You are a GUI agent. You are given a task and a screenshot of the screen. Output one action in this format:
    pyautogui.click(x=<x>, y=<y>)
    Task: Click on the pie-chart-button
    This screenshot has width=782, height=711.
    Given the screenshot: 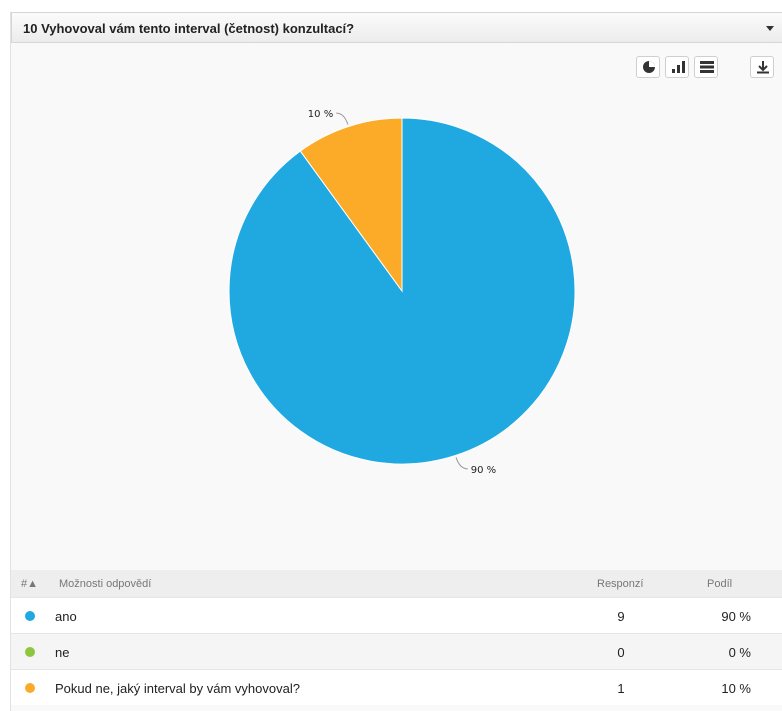 What is the action you would take?
    pyautogui.click(x=648, y=67)
    